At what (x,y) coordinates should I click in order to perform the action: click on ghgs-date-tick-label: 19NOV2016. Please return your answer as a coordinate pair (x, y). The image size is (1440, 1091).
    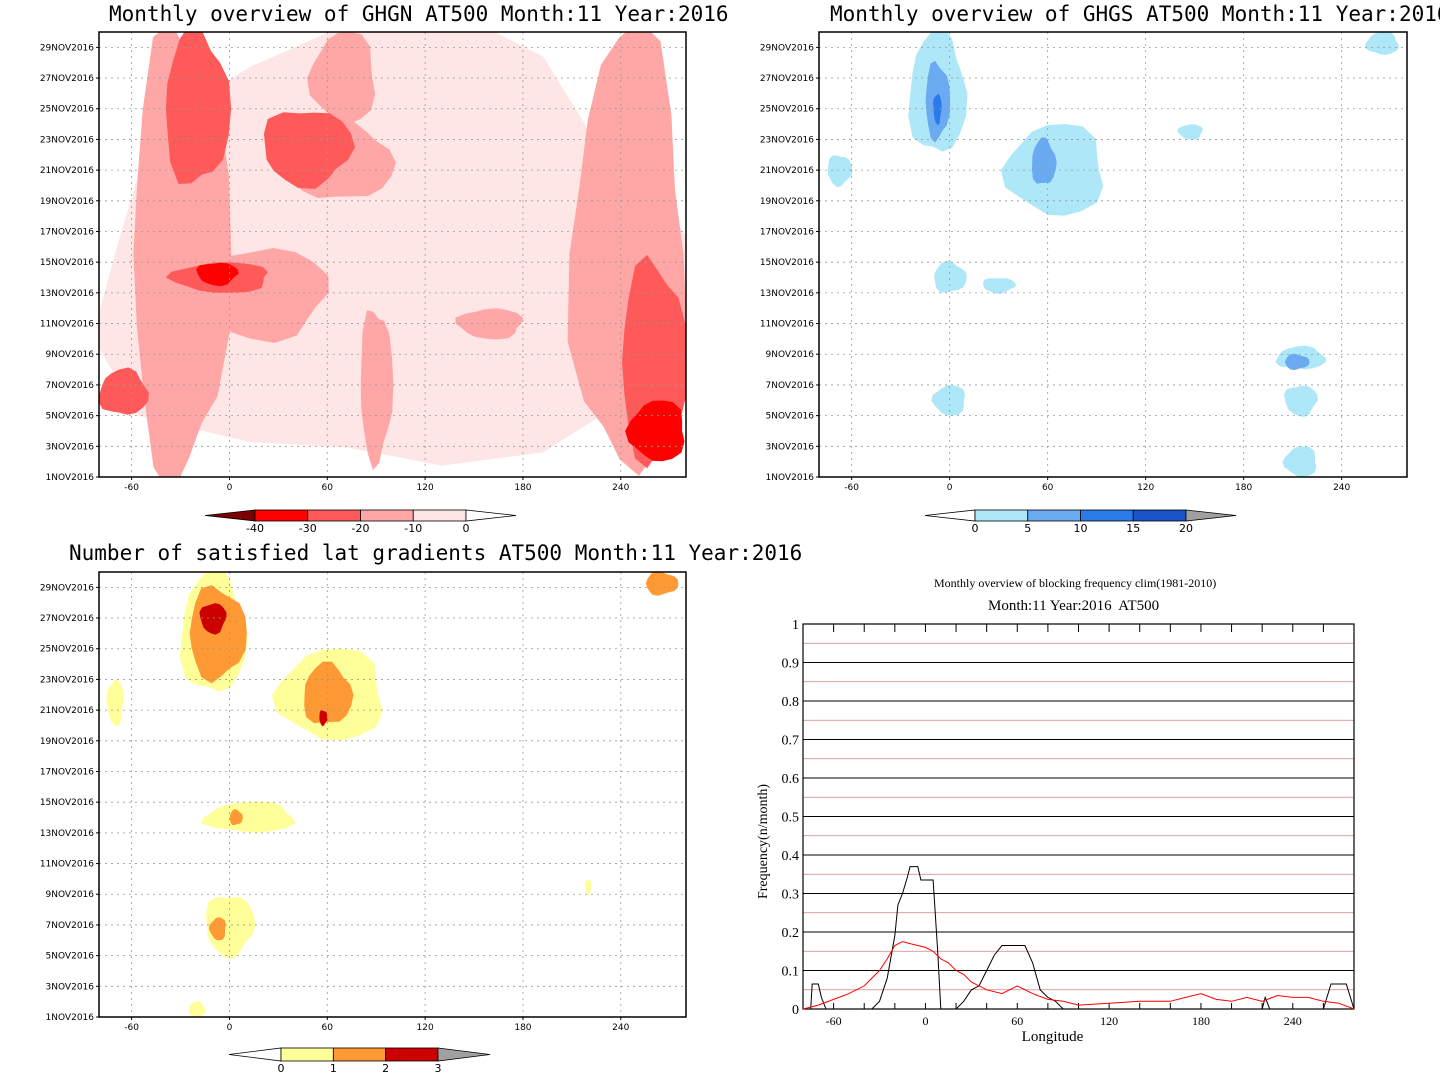
    Looking at the image, I should click on (787, 202).